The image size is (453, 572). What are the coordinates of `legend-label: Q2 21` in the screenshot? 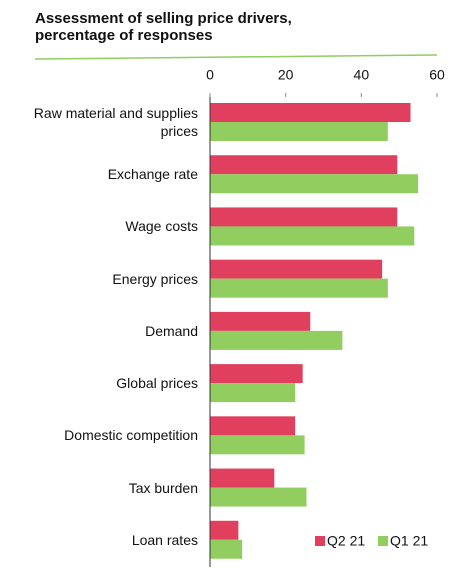 It's located at (346, 541).